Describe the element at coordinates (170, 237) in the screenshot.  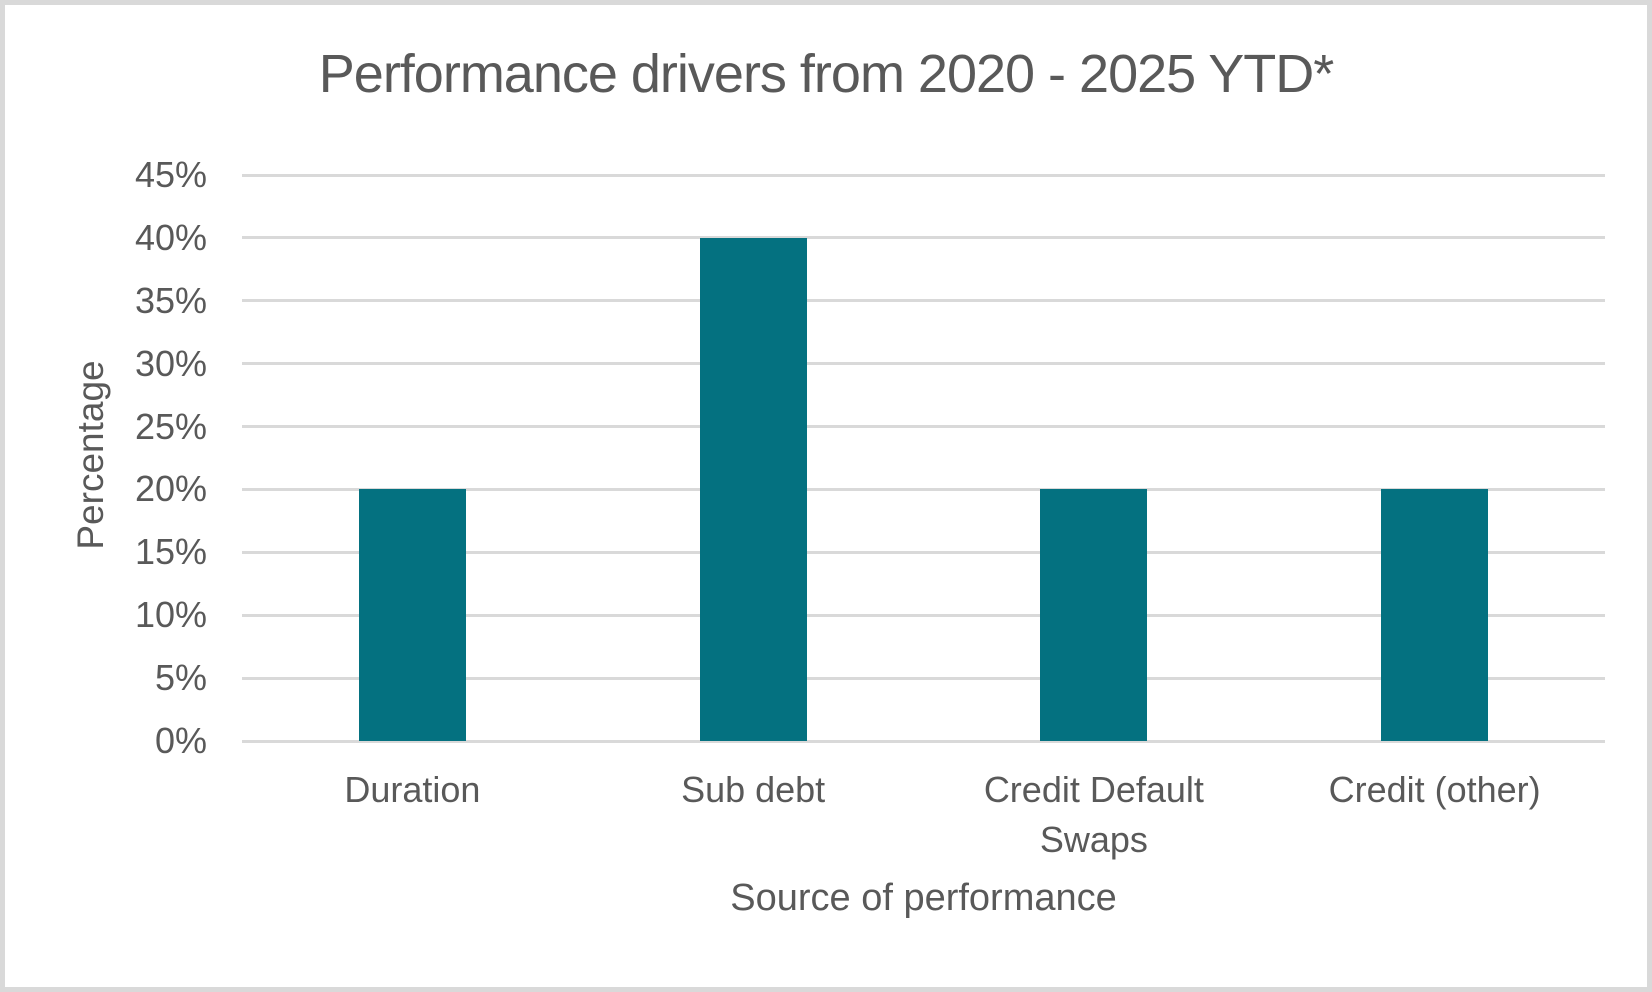
I see `y-axis-tick-label: 40%` at that location.